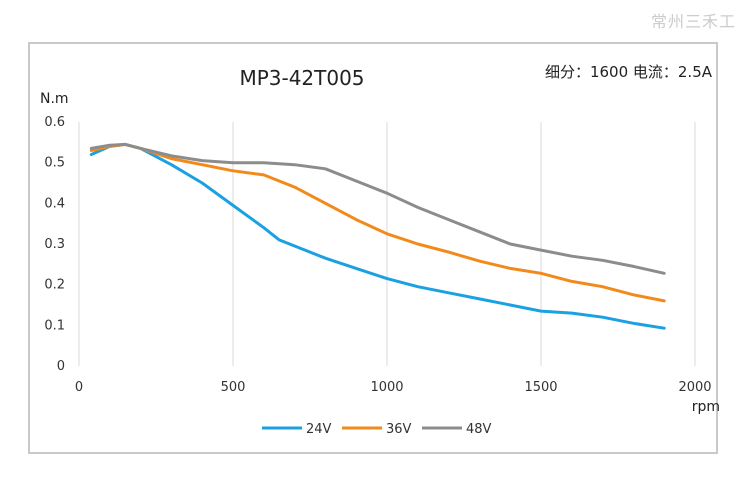 The image size is (746, 500). What do you see at coordinates (61, 366) in the screenshot?
I see `y-tick-label-0: 0` at bounding box center [61, 366].